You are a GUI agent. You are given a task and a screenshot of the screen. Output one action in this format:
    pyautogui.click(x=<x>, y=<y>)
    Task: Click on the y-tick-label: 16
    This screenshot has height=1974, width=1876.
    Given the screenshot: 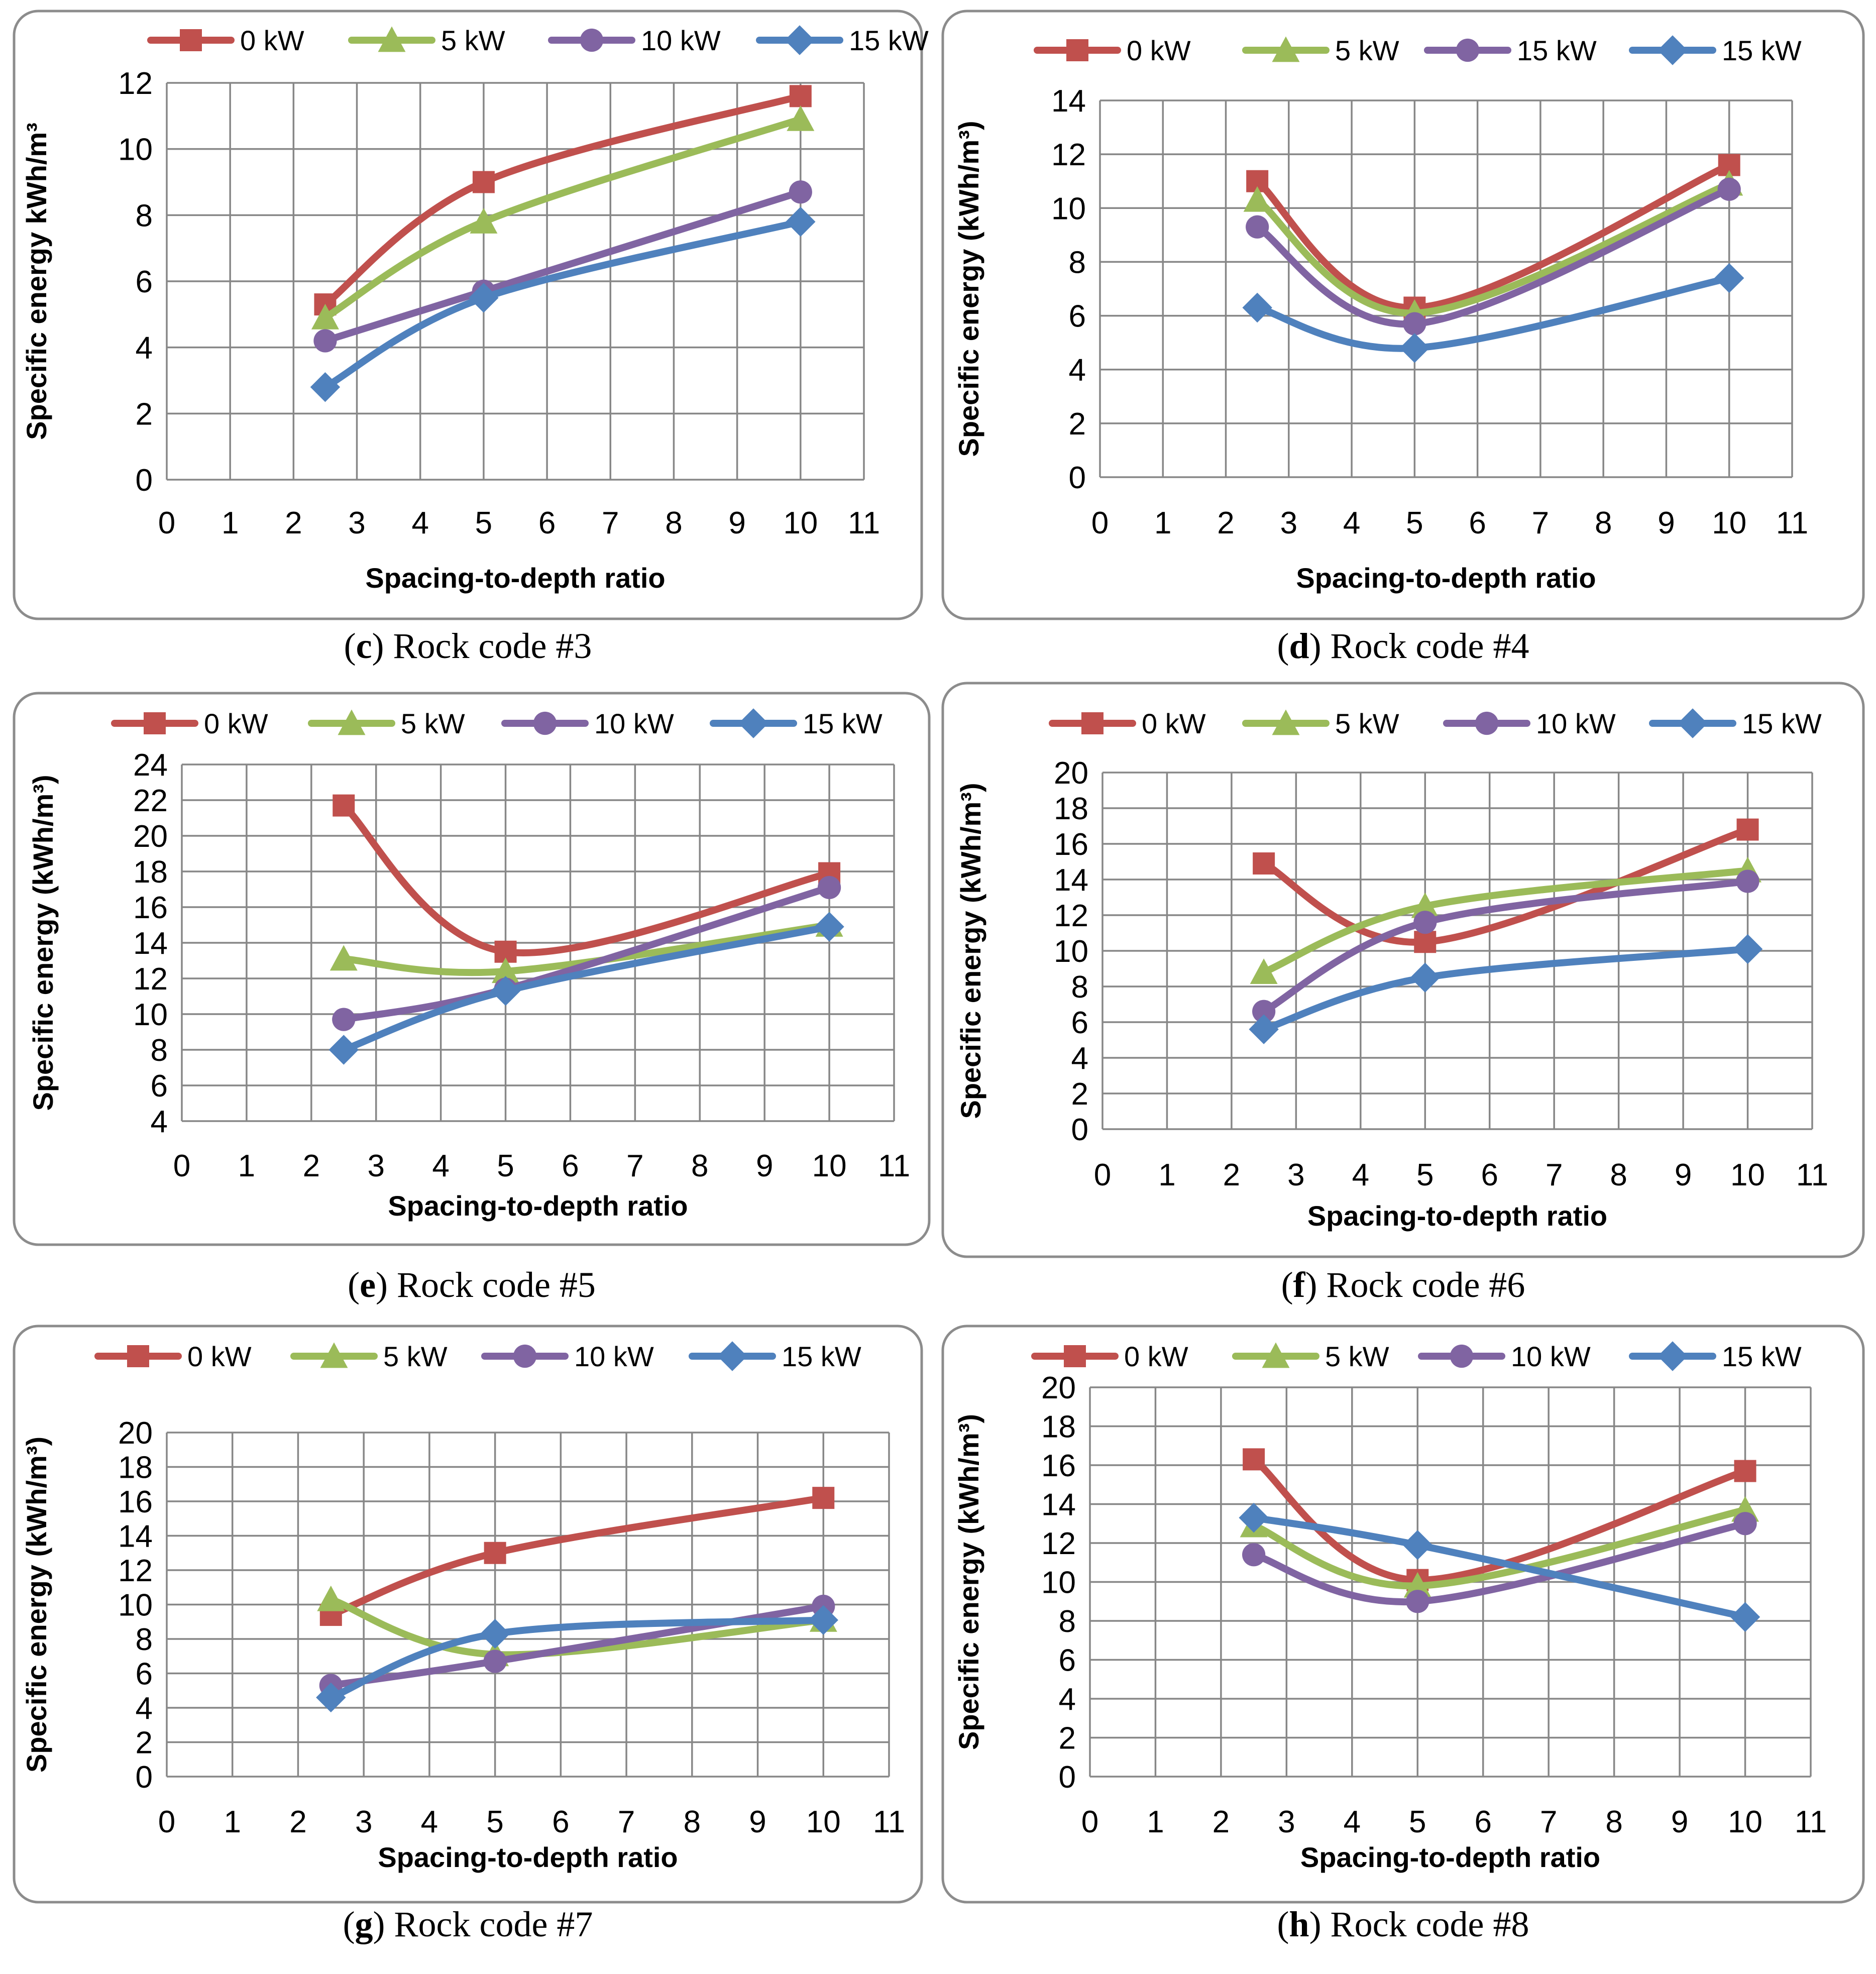 What is the action you would take?
    pyautogui.click(x=135, y=1502)
    